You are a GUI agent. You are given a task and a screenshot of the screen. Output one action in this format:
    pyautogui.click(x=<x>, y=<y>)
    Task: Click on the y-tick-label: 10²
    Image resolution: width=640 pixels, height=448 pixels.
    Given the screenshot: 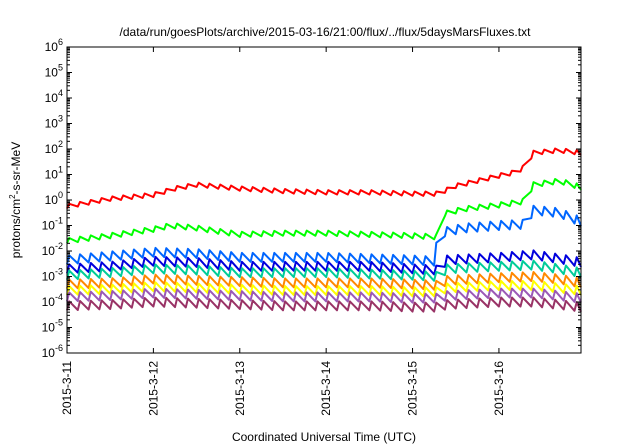 What is the action you would take?
    pyautogui.click(x=54, y=147)
    